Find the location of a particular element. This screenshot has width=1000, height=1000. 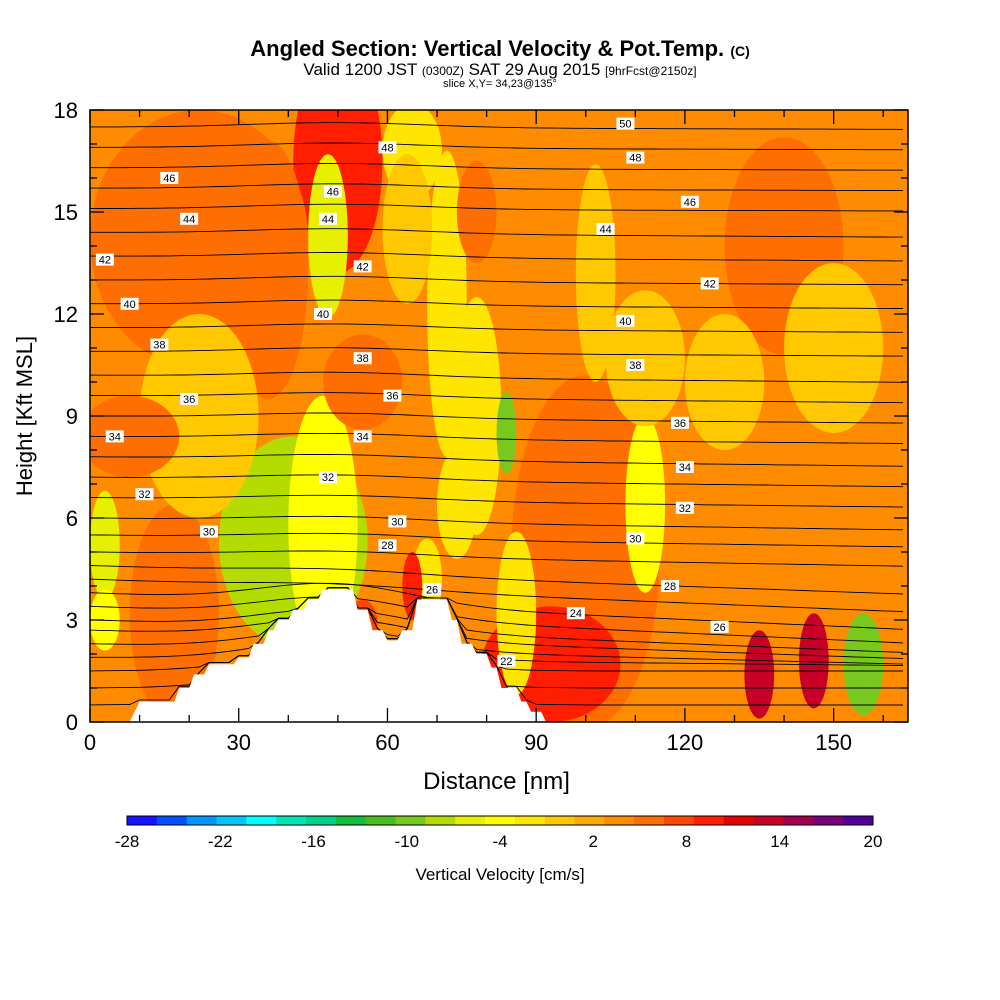

chart-title-suffix: (C) is located at coordinates (740, 51).